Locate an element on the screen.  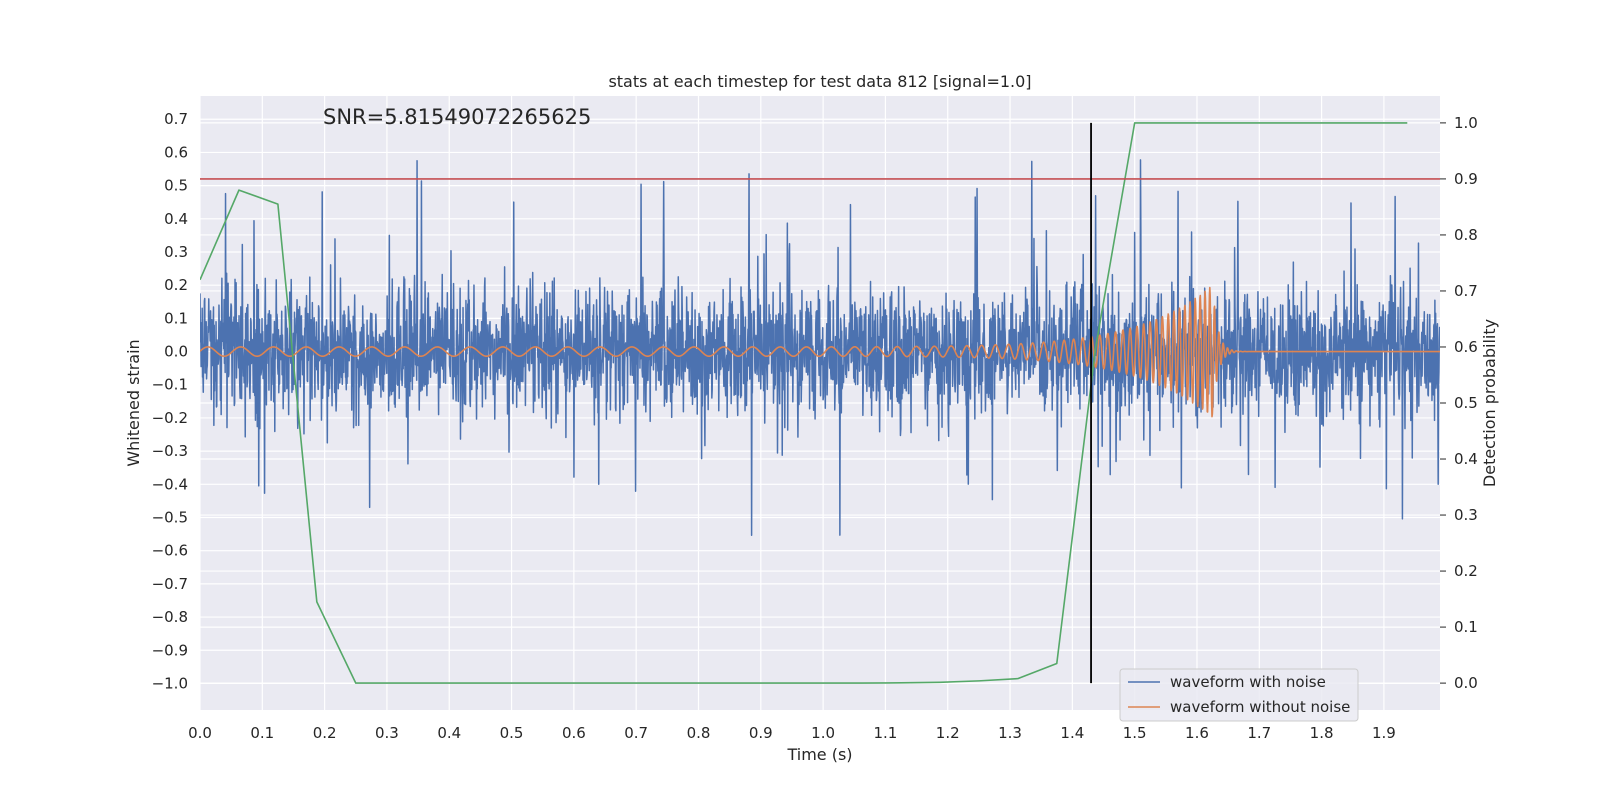
y-tick-label-right: 0.9 is located at coordinates (1466, 179).